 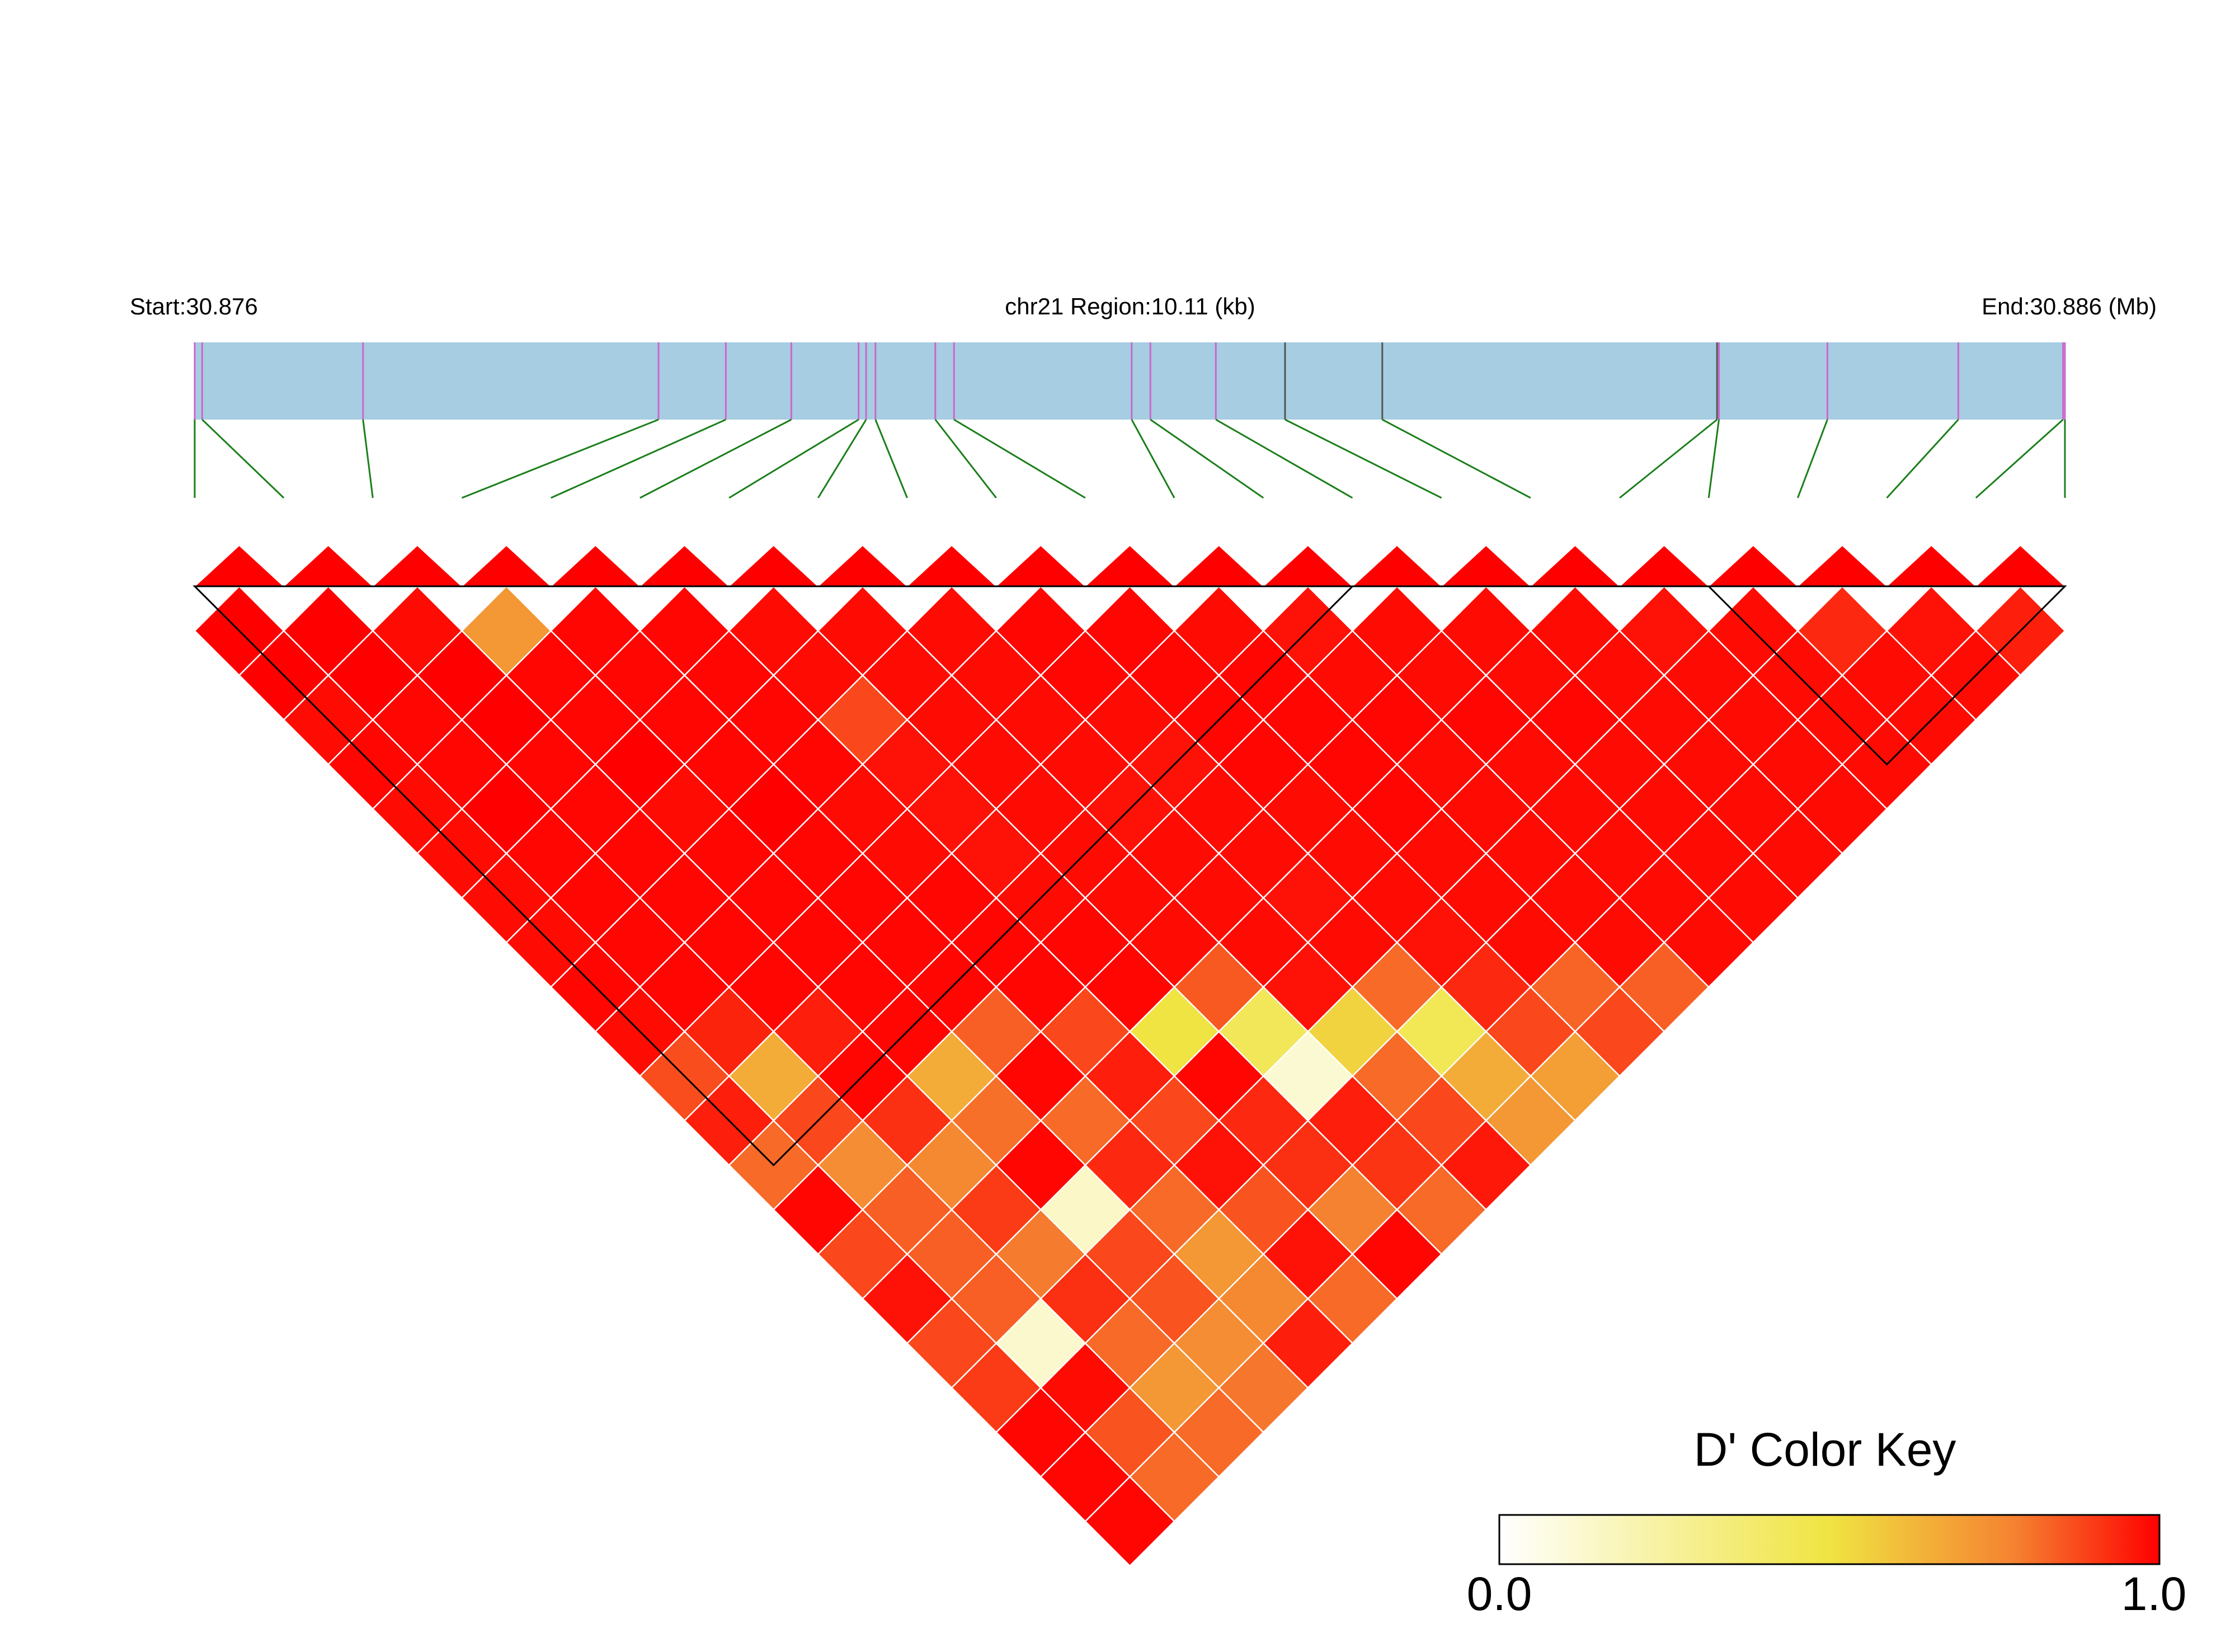 I want to click on snp-connector-group, so click(x=1130, y=458).